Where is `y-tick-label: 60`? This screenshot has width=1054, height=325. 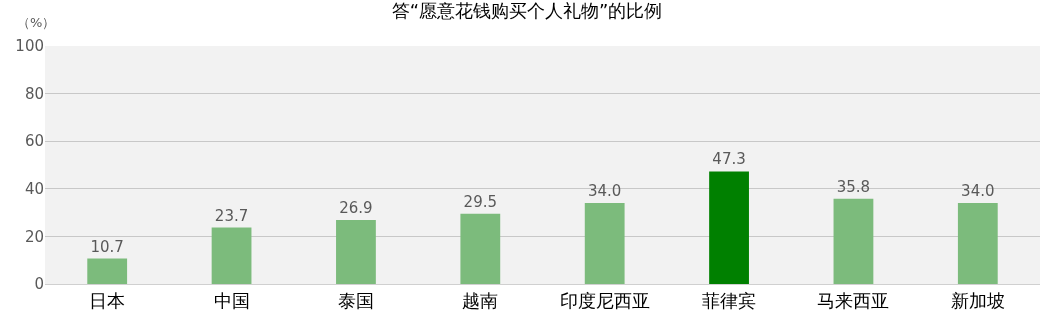
y-tick-label: 60 is located at coordinates (34, 141).